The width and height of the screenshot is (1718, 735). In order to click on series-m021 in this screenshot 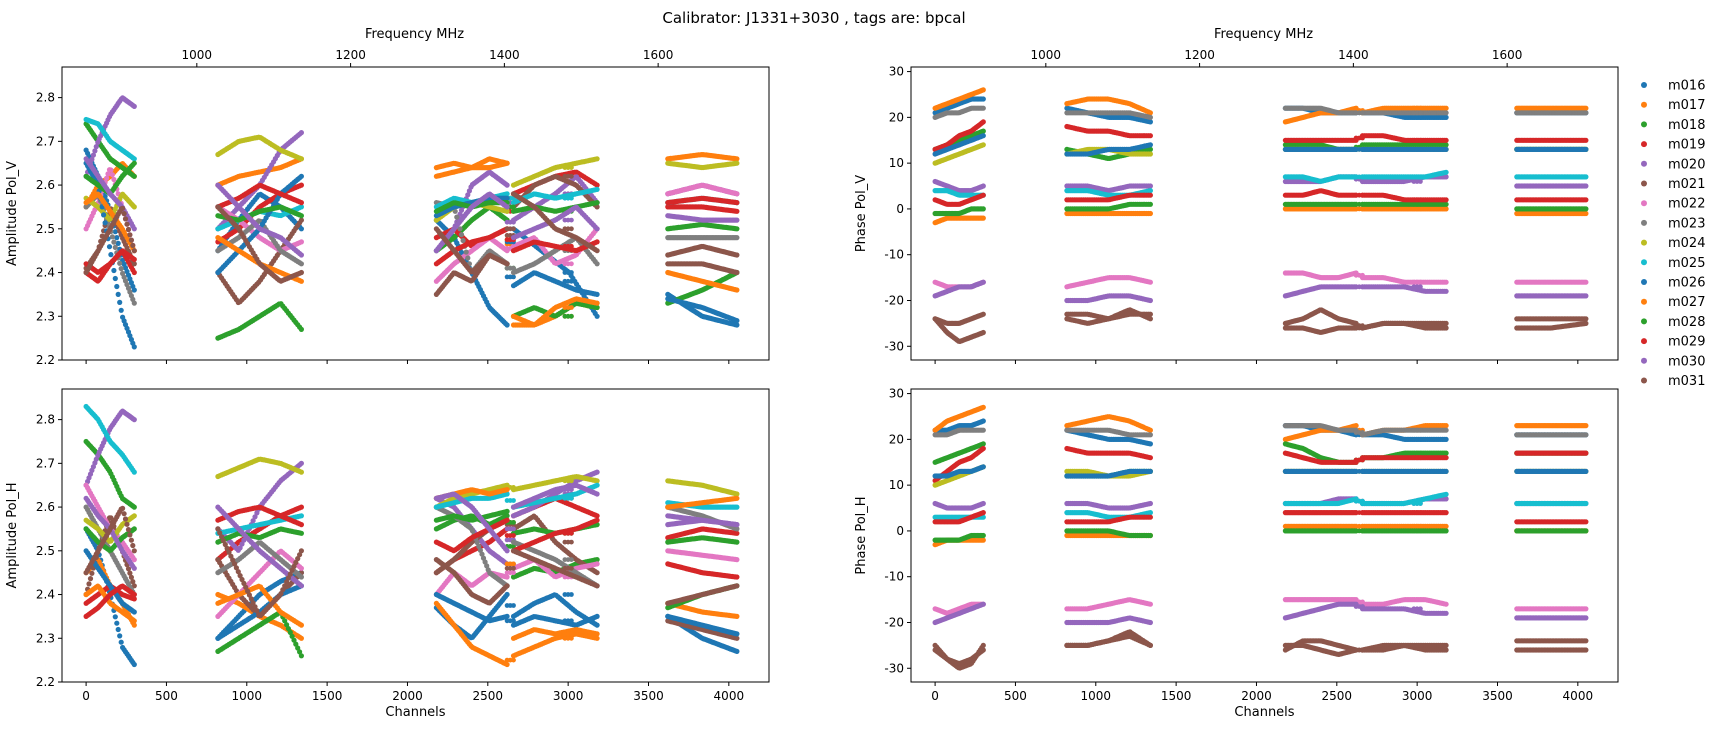, I will do `click(411, 239)`.